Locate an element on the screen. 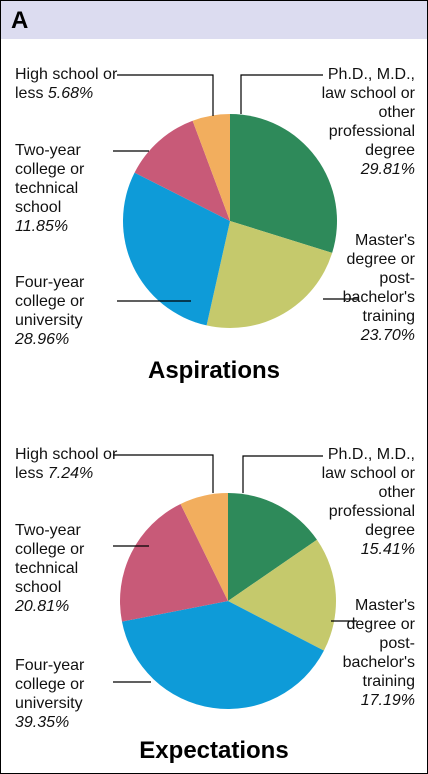 This screenshot has width=428, height=774. slice-label: Four-year college or university 28.96% is located at coordinates (70, 311).